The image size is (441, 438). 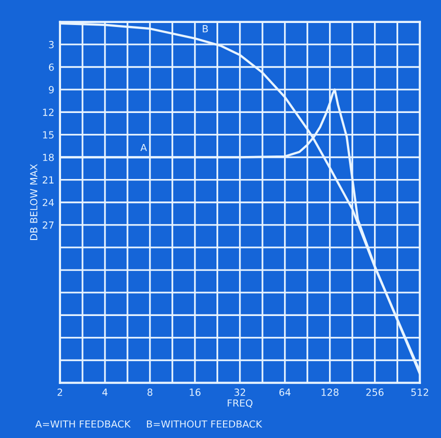 What do you see at coordinates (150, 392) in the screenshot?
I see `x-tick-label: 8` at bounding box center [150, 392].